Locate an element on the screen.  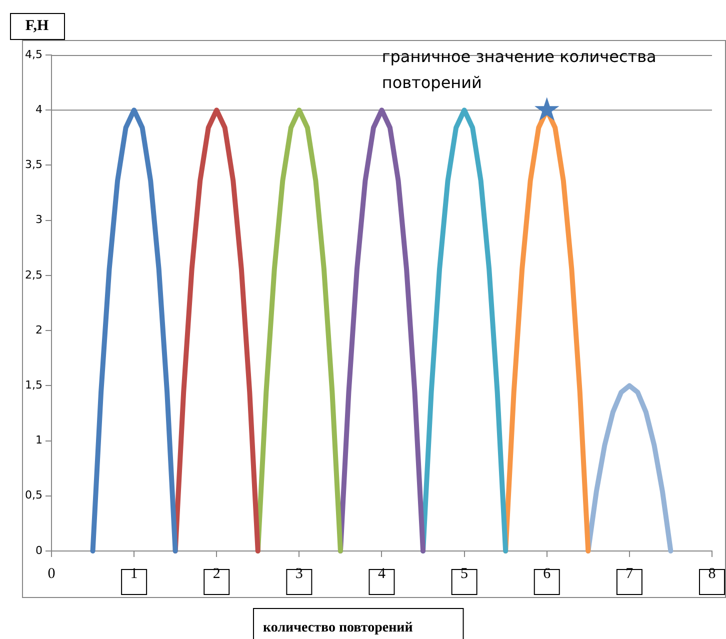
y-tick-label: 3,5 is located at coordinates (33, 165).